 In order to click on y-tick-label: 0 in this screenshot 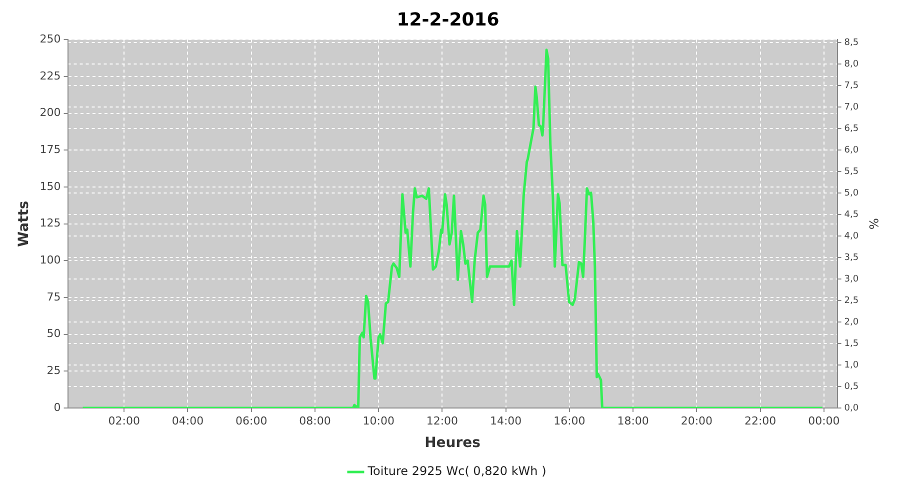, I will do `click(57, 407)`.